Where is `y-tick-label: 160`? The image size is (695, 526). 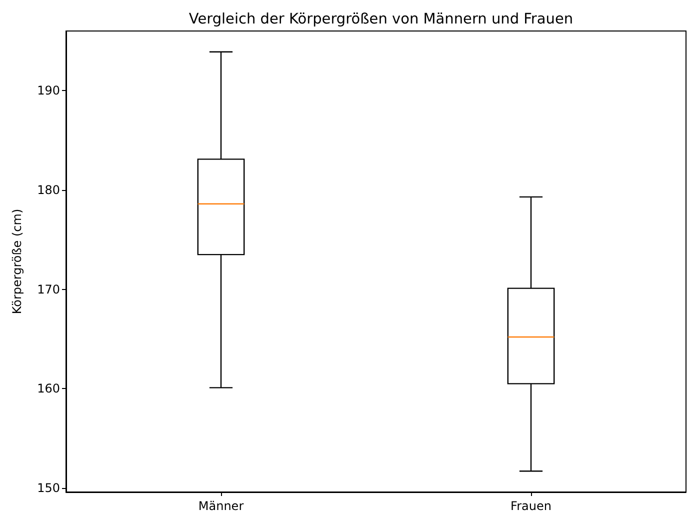 y-tick-label: 160 is located at coordinates (48, 389).